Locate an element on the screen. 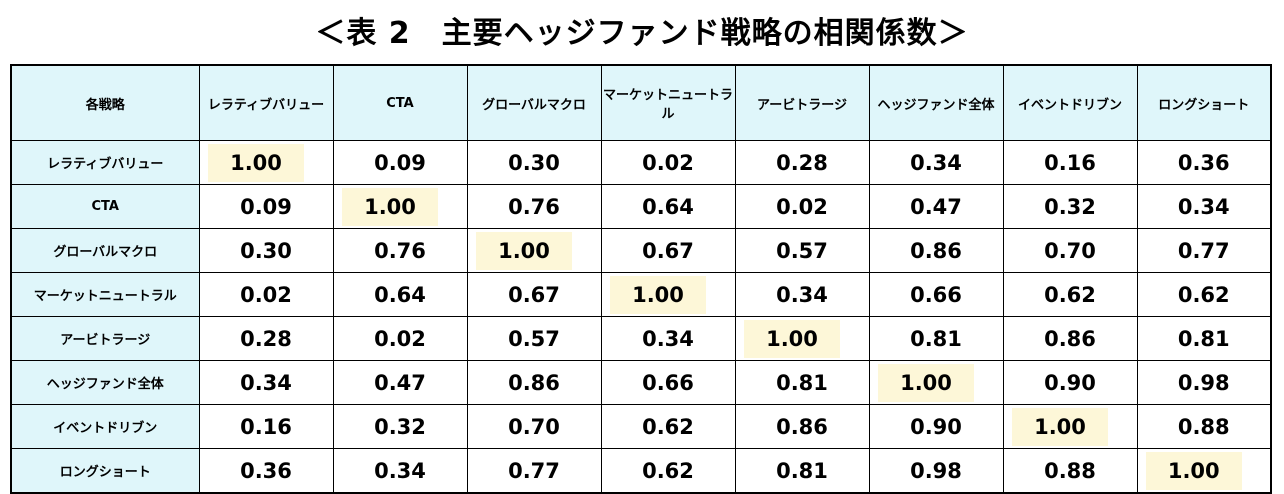 This screenshot has width=1284, height=494. table-row: グローバルマクロ 0.30 0.76 1.00 0.67 0.57 0.86 0.70 0.77 is located at coordinates (641, 250).